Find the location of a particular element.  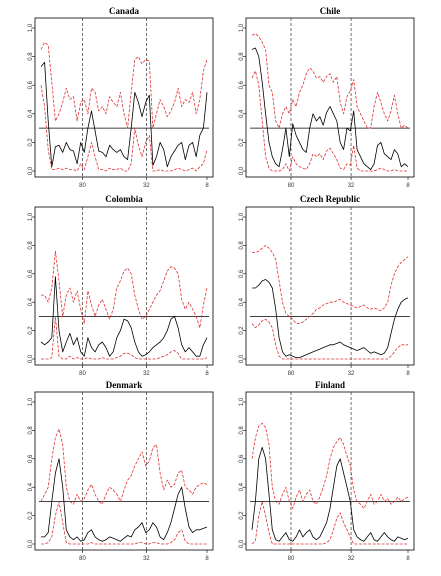

panel-3: Czech Republic 0.0 0.2 0.4 0.6 0.8 1.0 80 32 8 is located at coordinates (327, 285).